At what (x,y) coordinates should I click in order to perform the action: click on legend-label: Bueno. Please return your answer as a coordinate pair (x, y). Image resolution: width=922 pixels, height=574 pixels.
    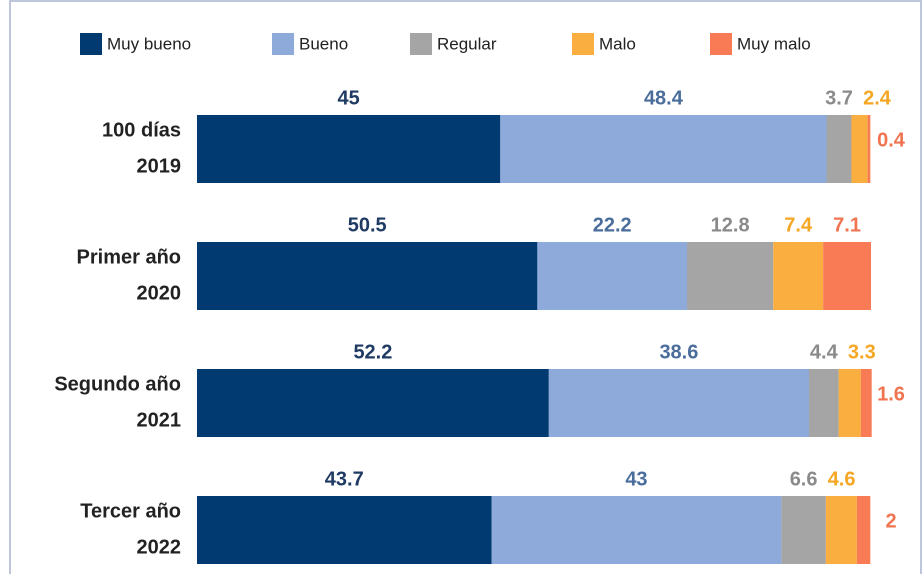
    Looking at the image, I should click on (323, 43).